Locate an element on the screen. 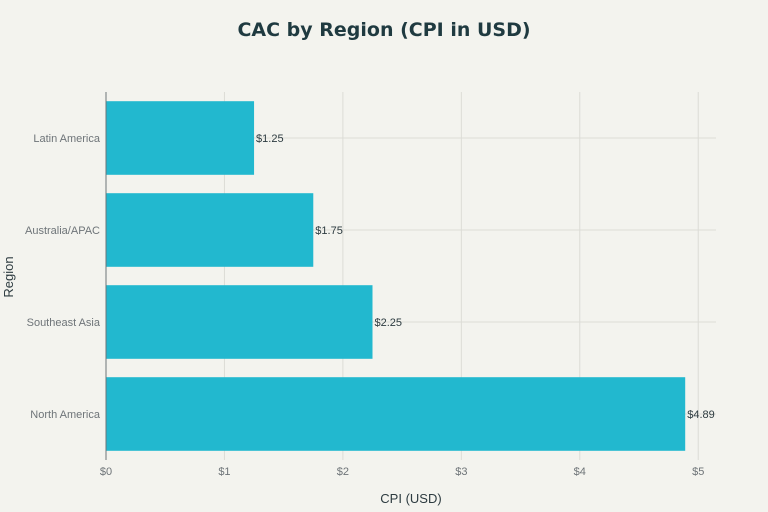 The height and width of the screenshot is (512, 768). x-axis-ticks: $0 $1 $2 $3 $4 $5 is located at coordinates (402, 472).